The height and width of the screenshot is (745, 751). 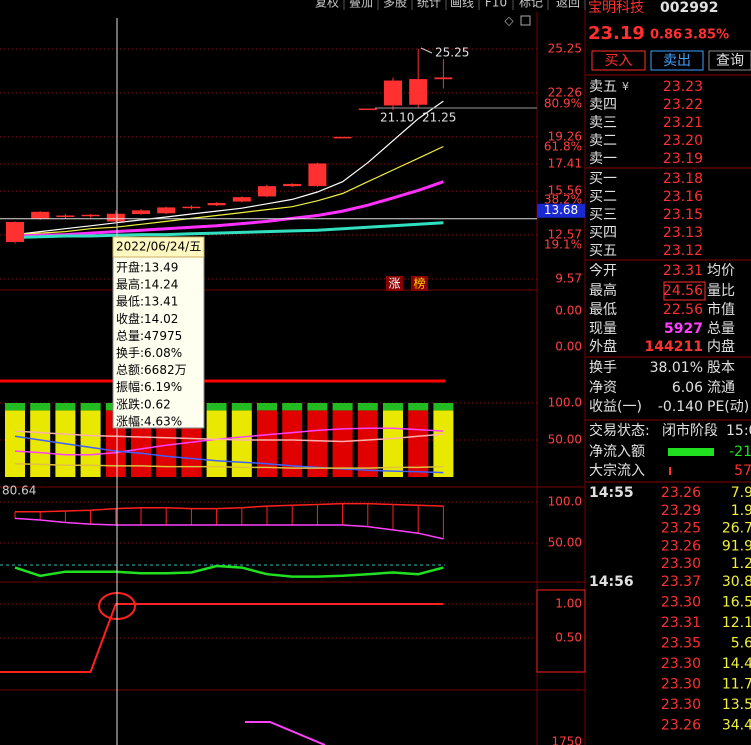 I want to click on book-label: 买一, so click(x=603, y=179).